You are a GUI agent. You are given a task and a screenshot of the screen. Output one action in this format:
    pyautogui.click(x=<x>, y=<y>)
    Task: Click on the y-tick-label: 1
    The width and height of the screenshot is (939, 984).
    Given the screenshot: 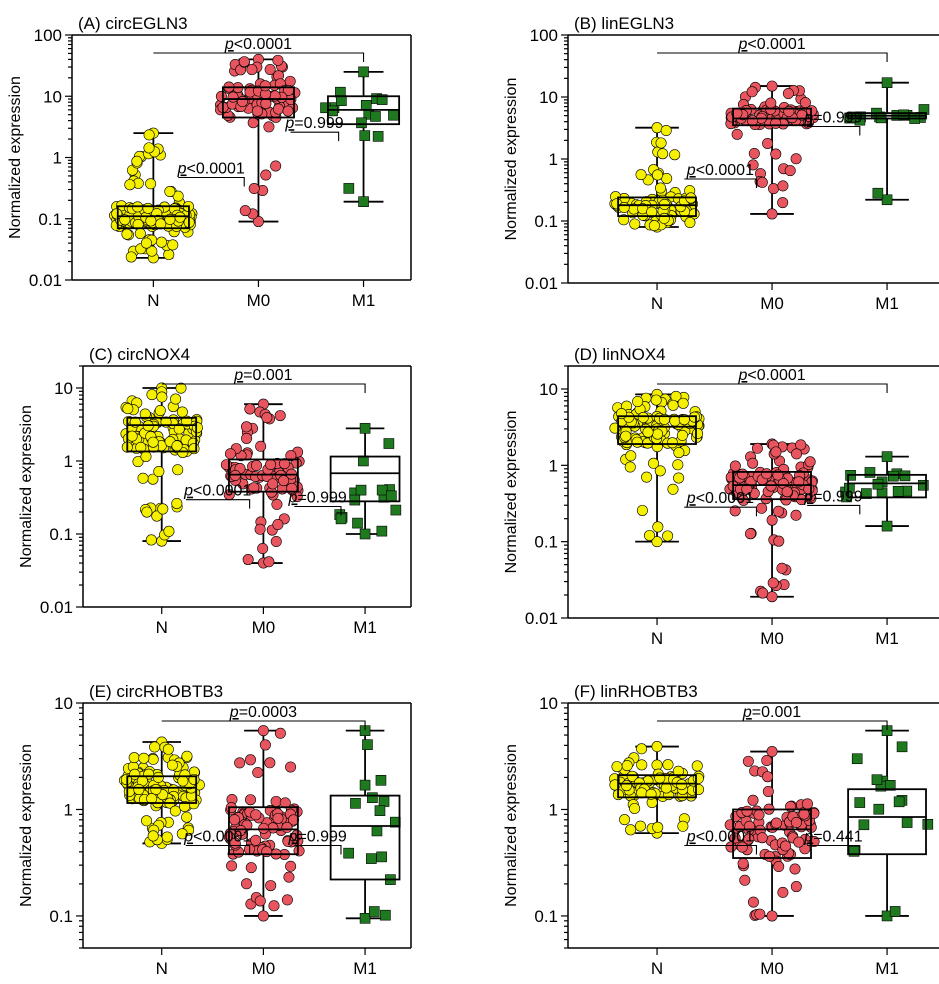 What is the action you would take?
    pyautogui.click(x=57, y=158)
    